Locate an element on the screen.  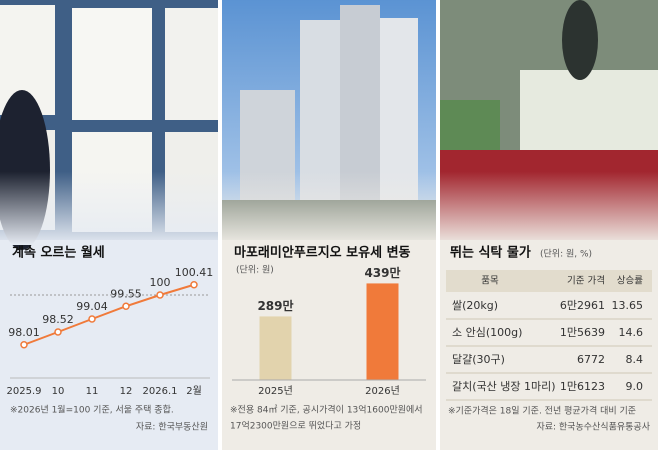
note: 자료: 한국농수산식품유통공사 is located at coordinates (593, 427).